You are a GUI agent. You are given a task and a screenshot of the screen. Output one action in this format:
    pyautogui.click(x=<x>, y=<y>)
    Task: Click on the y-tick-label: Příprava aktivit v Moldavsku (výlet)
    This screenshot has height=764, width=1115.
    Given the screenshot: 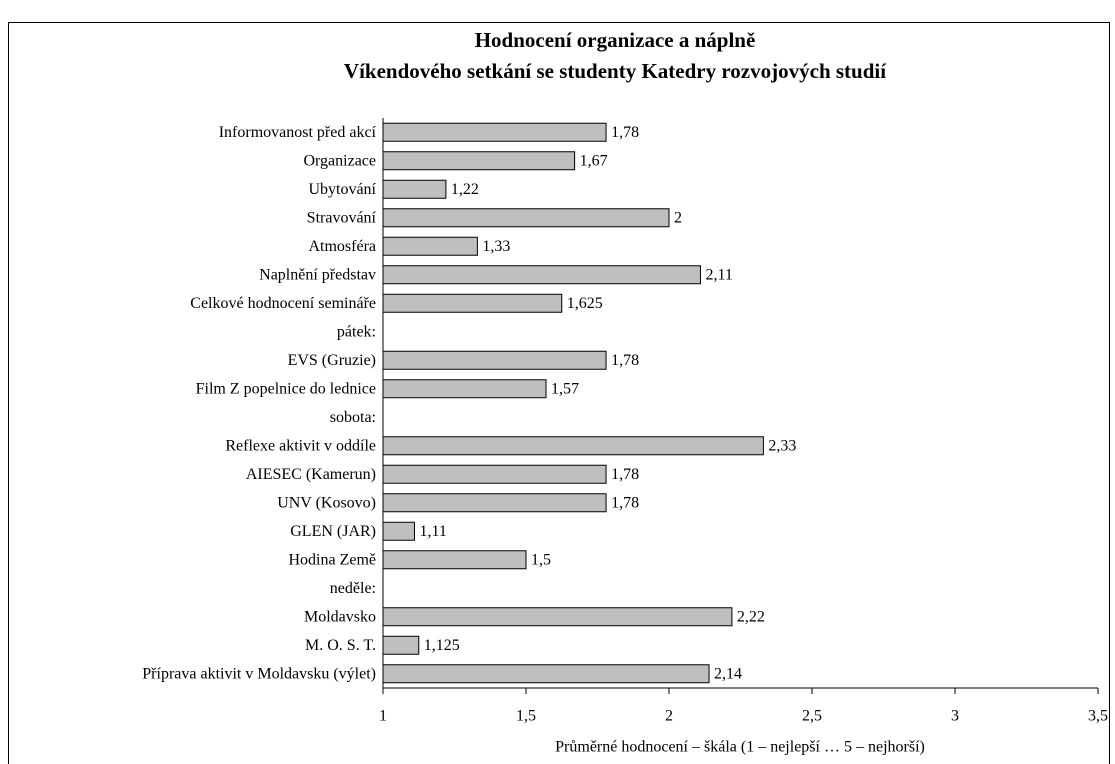 What is the action you would take?
    pyautogui.click(x=259, y=673)
    